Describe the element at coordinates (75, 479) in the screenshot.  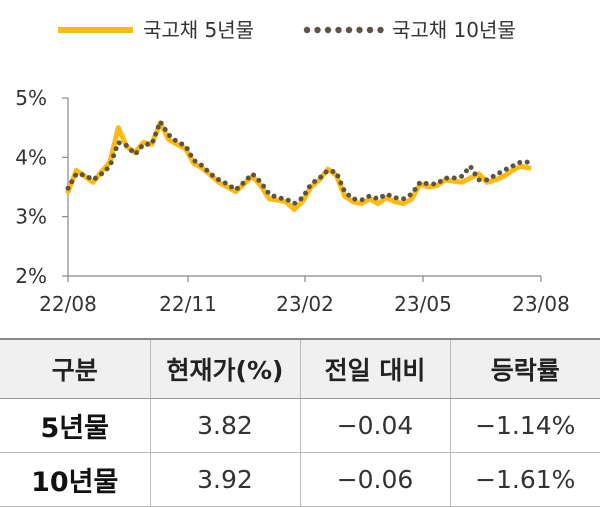
I see `row-label: 10년물` at that location.